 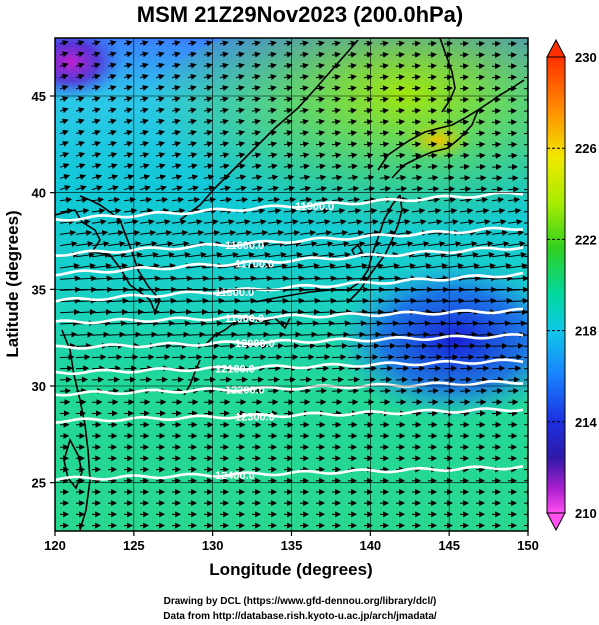 What do you see at coordinates (213, 545) in the screenshot?
I see `x-tick-label: 130` at bounding box center [213, 545].